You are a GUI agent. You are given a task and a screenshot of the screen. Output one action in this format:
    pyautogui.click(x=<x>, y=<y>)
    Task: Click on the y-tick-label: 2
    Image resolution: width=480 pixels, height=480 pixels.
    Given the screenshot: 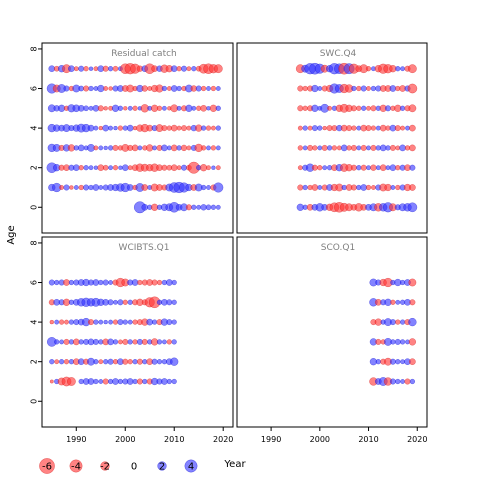 What is the action you would take?
    pyautogui.click(x=34, y=361)
    